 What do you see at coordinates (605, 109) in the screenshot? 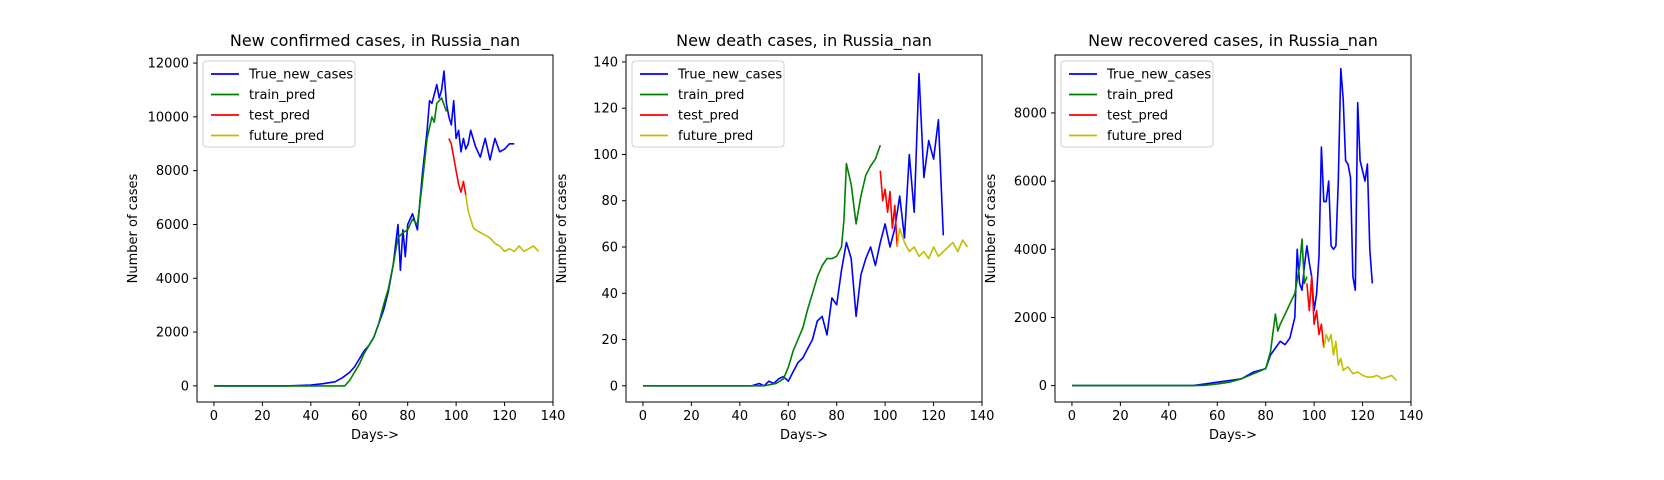
I see `y-tick-label: 120` at bounding box center [605, 109].